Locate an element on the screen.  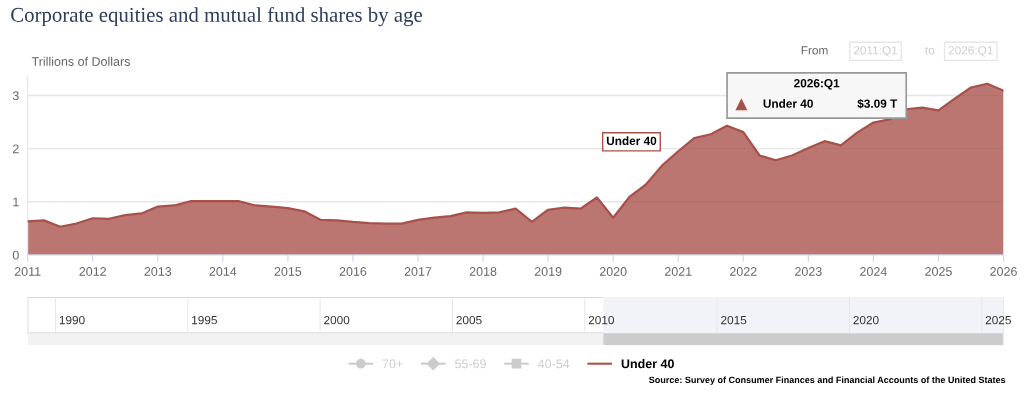
y-axis-title: Trillions of Dollars is located at coordinates (80, 61).